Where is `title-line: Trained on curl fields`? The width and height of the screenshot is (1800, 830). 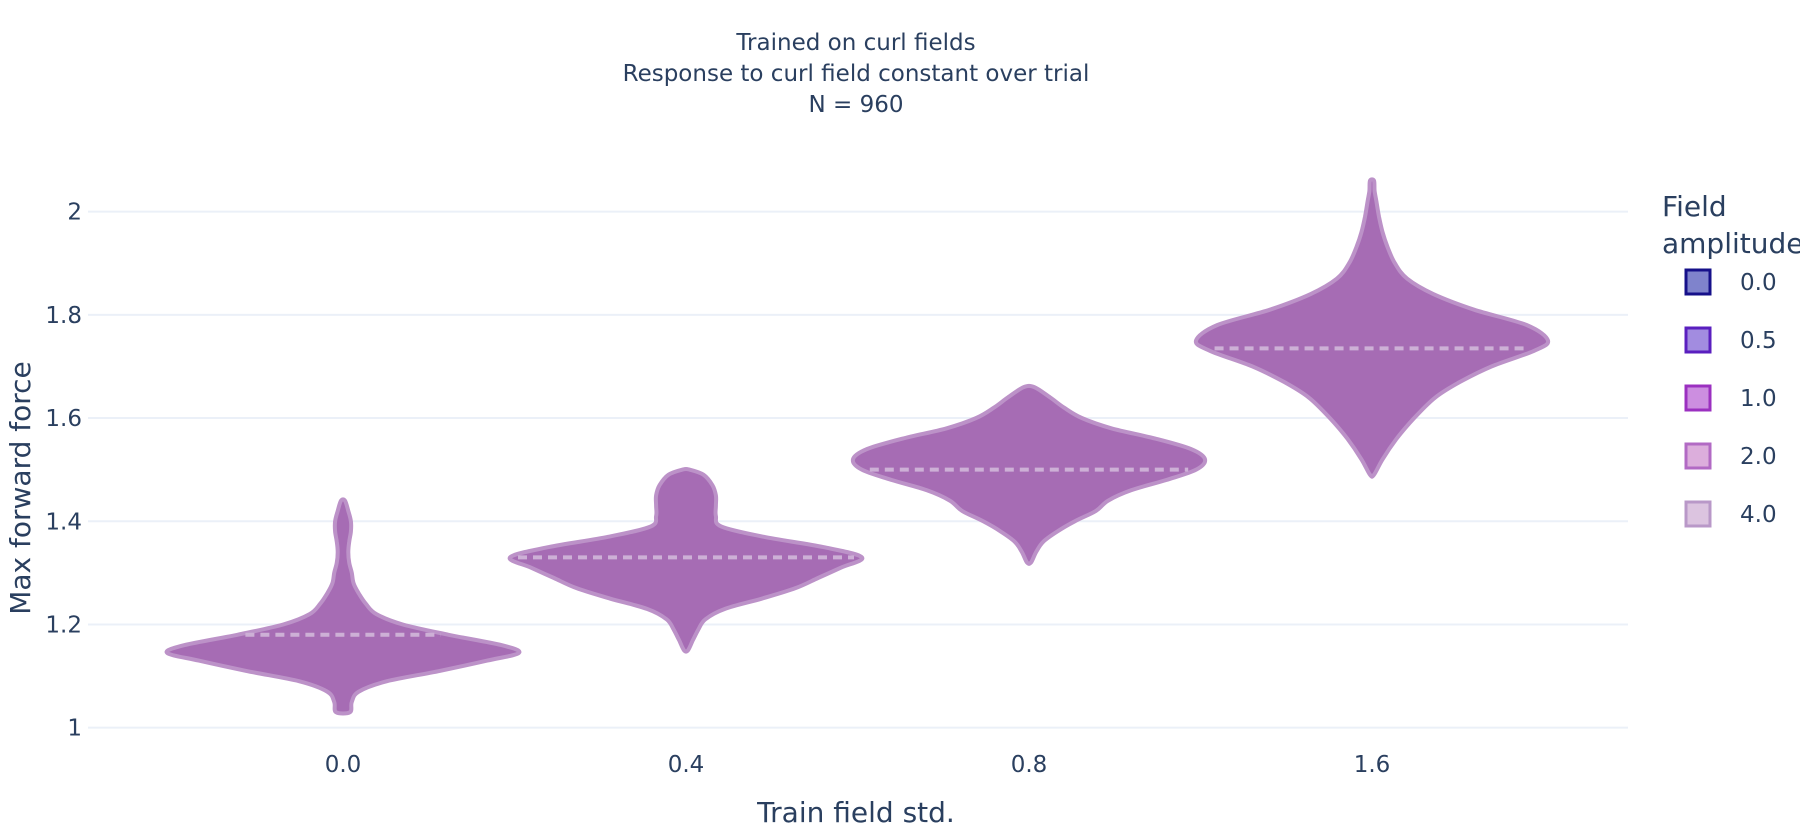 title-line: Trained on curl fields is located at coordinates (855, 43).